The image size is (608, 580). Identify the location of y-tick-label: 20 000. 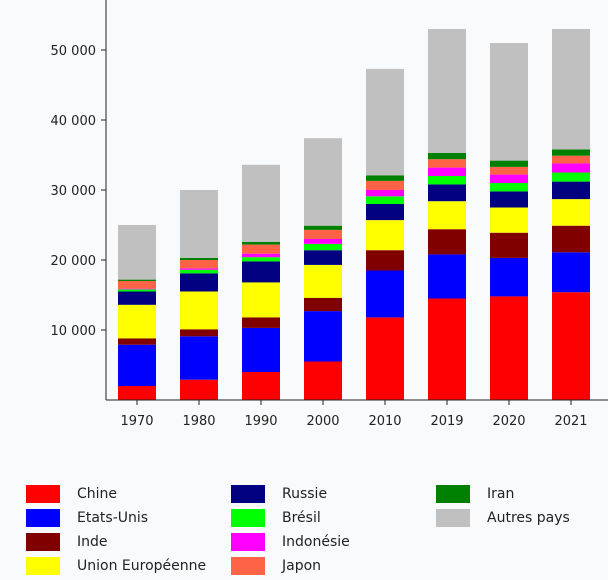
(74, 261).